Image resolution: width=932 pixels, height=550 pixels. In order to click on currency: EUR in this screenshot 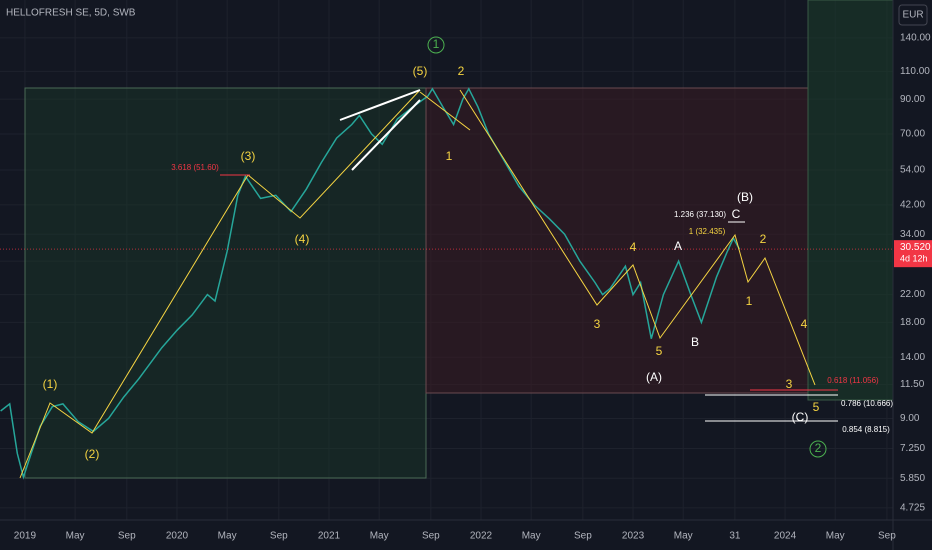, I will do `click(912, 15)`.